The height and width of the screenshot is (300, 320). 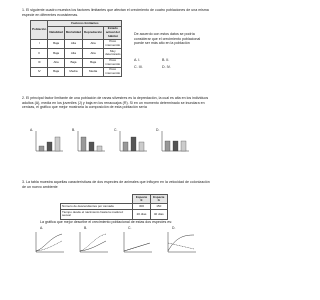 I want to click on cell: III, so click(x=39, y=62).